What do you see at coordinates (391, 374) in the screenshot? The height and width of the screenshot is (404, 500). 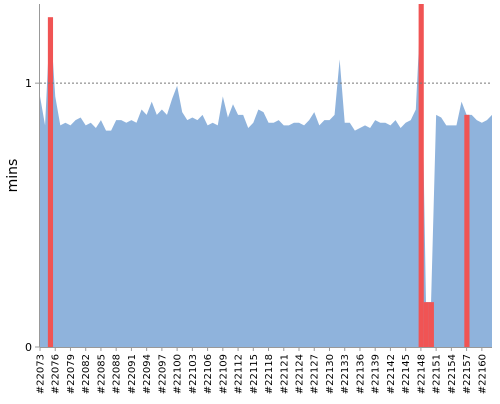 I see `x-tick-label: #22142` at bounding box center [391, 374].